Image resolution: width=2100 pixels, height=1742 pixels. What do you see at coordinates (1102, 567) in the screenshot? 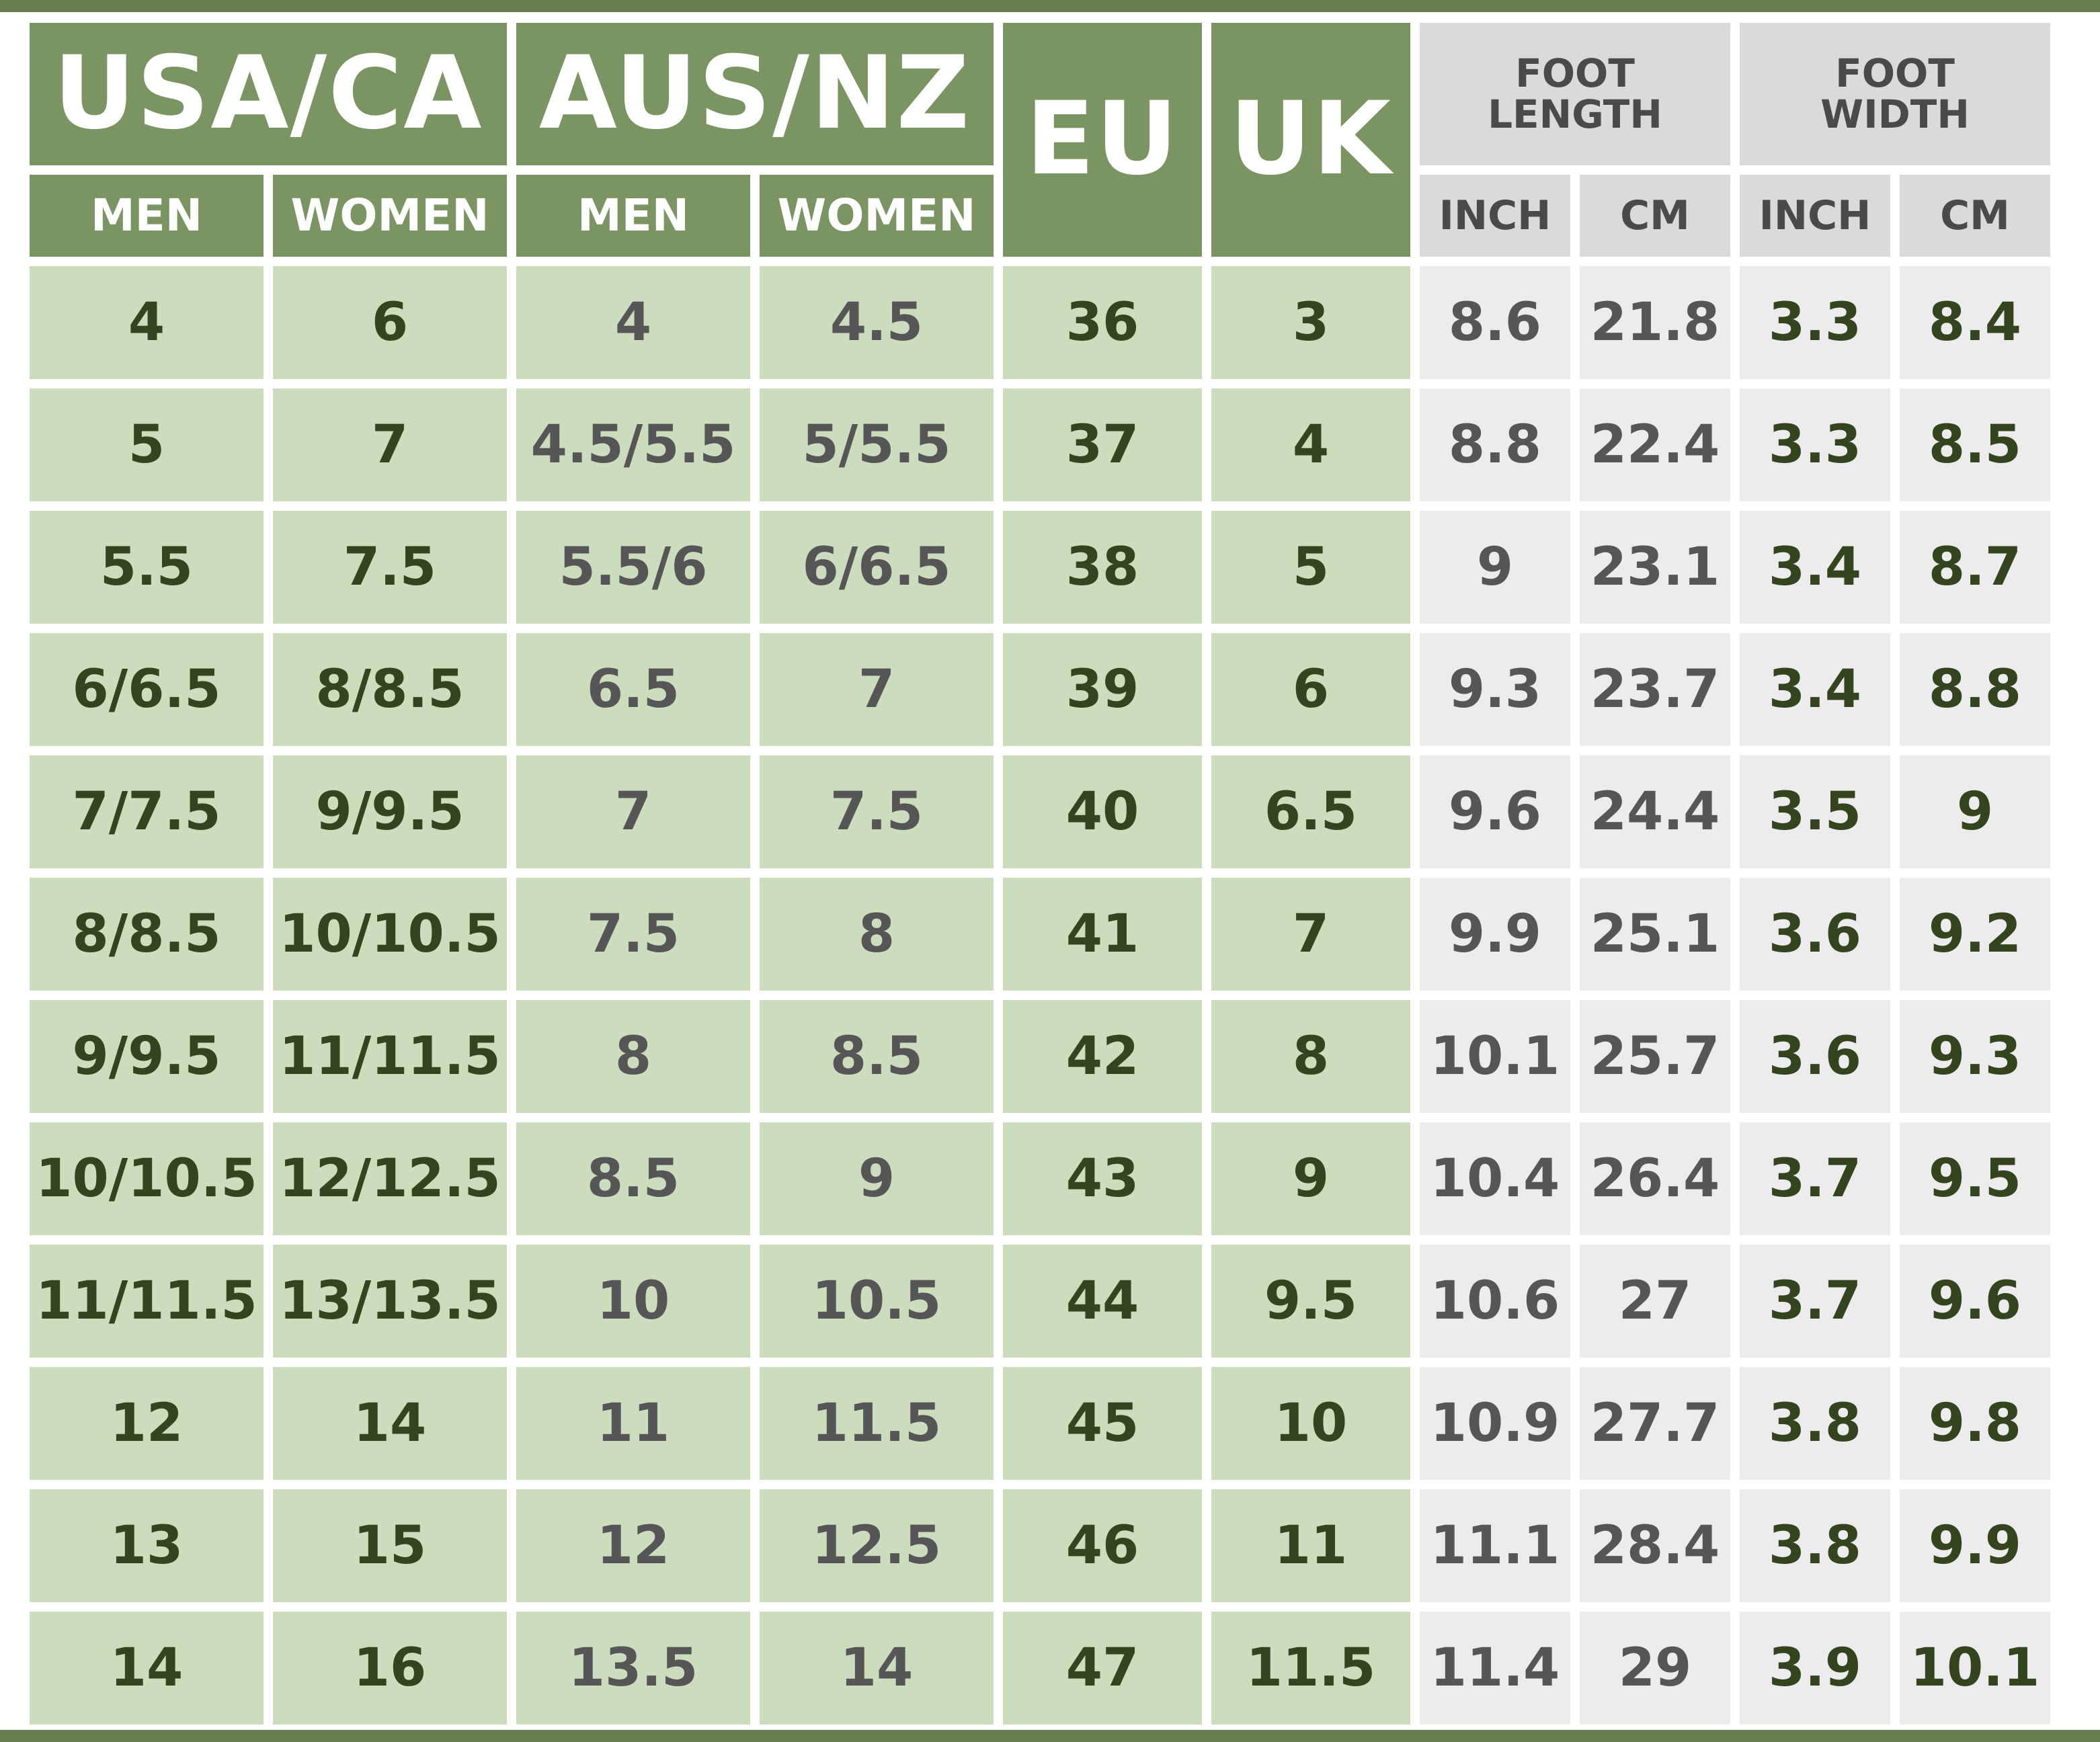
I see `cell-eu: 38` at bounding box center [1102, 567].